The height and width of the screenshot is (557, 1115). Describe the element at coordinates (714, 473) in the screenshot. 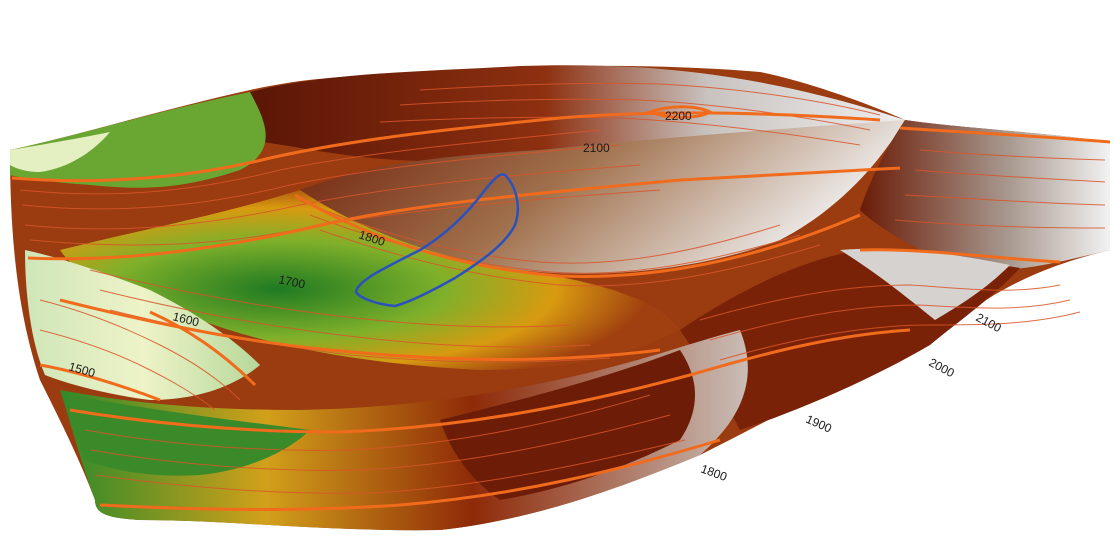

I see `contour-label-1800-right: 1800` at that location.